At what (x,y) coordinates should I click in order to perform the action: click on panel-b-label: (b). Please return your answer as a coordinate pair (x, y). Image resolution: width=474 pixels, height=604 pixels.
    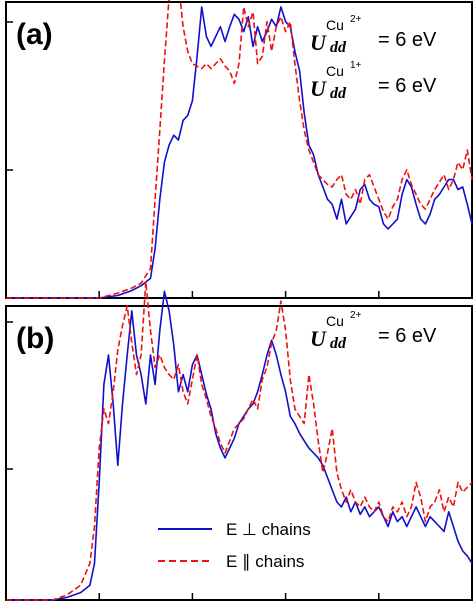
    Looking at the image, I should click on (35, 338).